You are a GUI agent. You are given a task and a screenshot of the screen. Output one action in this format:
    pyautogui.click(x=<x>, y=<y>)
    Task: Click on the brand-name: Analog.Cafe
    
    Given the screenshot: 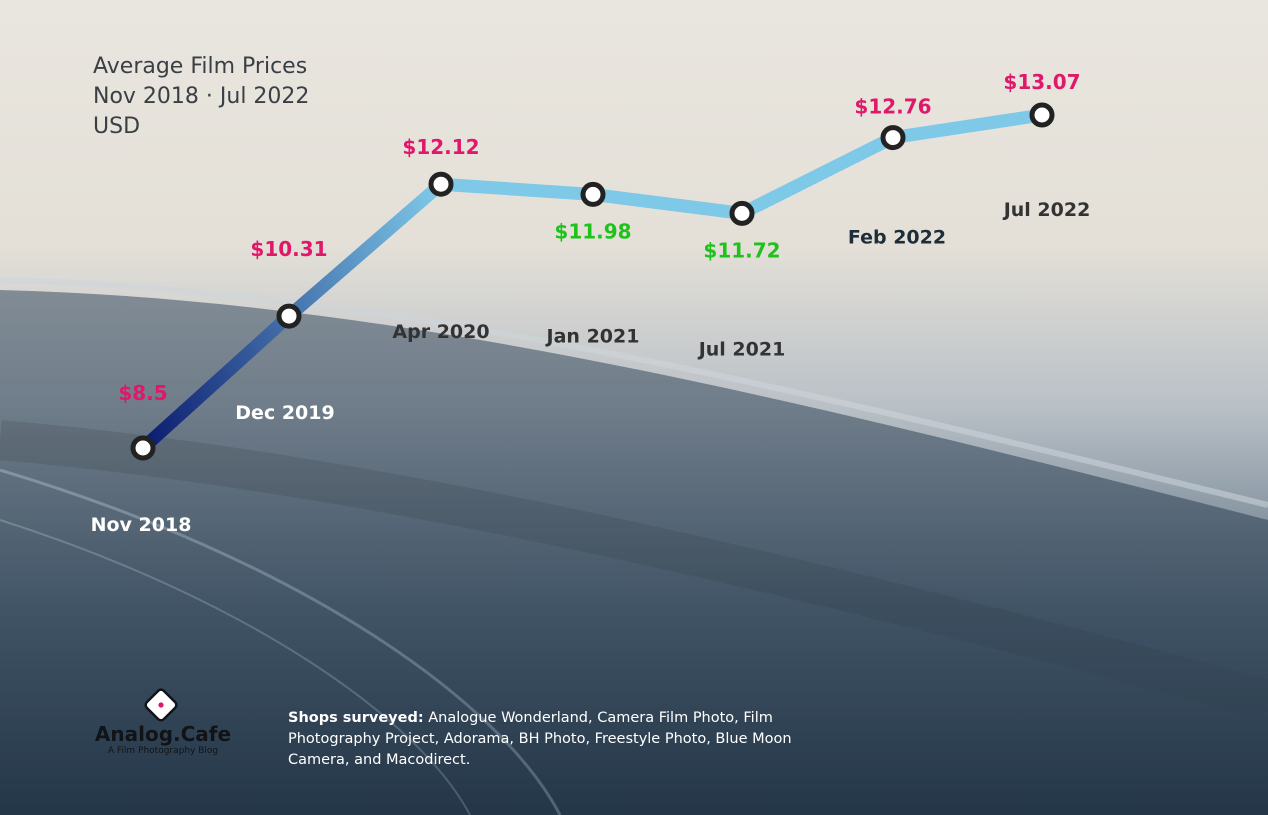 What is the action you would take?
    pyautogui.click(x=163, y=734)
    